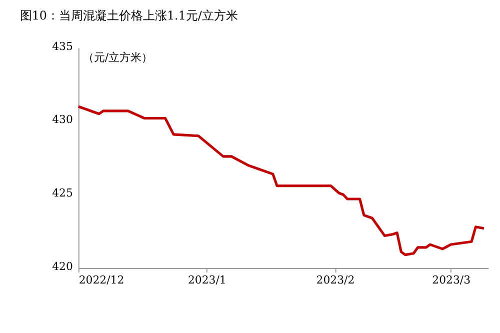 Image resolution: width=500 pixels, height=333 pixels. I want to click on y-tick-label: 430, so click(62, 119).